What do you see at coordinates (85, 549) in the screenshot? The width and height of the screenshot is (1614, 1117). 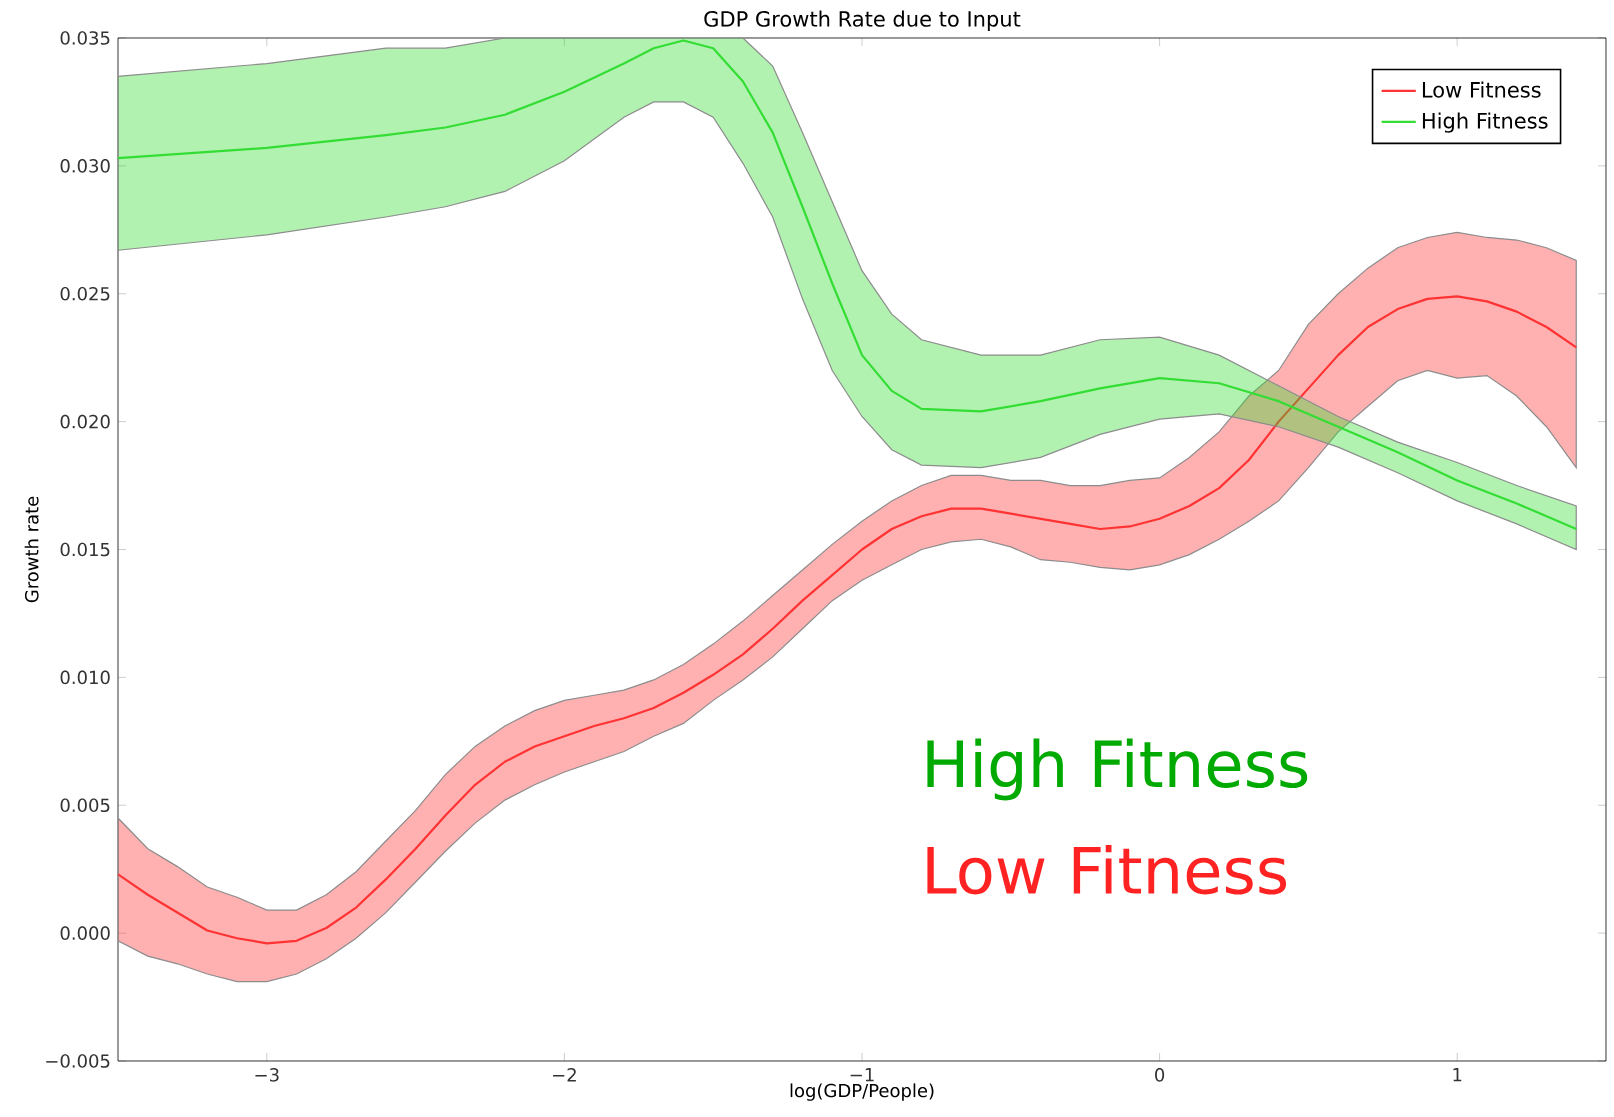 I see `y-tick-label: 0.015` at bounding box center [85, 549].